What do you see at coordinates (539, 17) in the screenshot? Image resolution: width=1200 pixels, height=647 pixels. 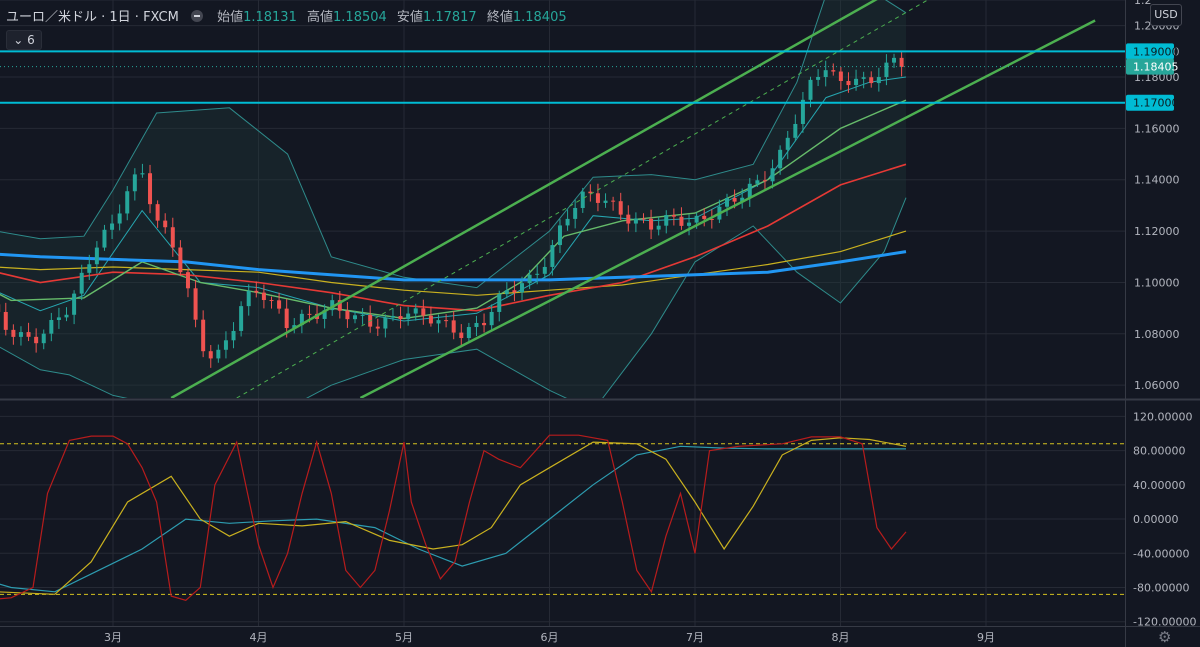 I see `close-value: 1.18405` at bounding box center [539, 17].